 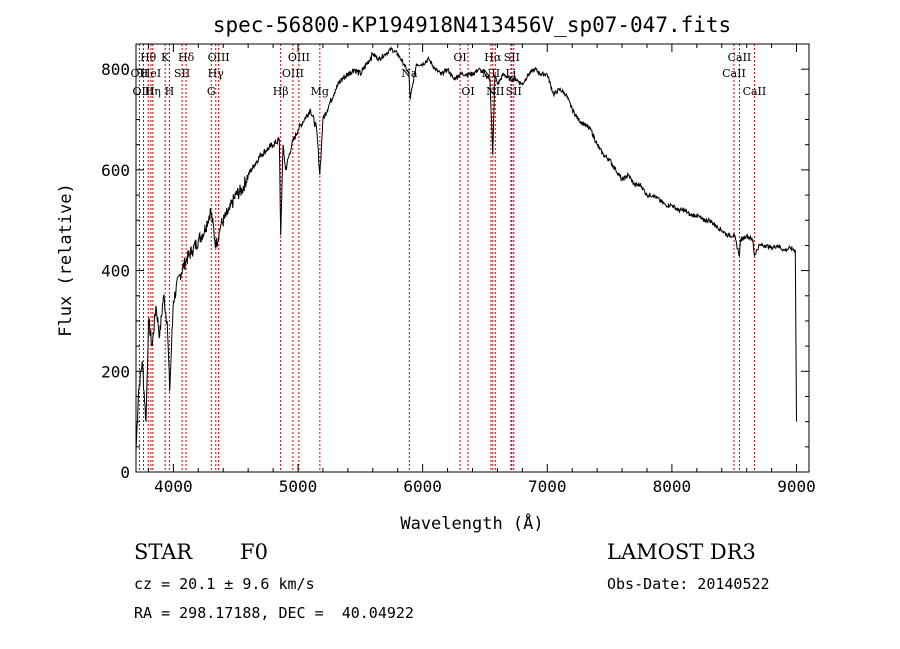 What do you see at coordinates (688, 584) in the screenshot?
I see `obs-date-text: Obs-Date: 20140522` at bounding box center [688, 584].